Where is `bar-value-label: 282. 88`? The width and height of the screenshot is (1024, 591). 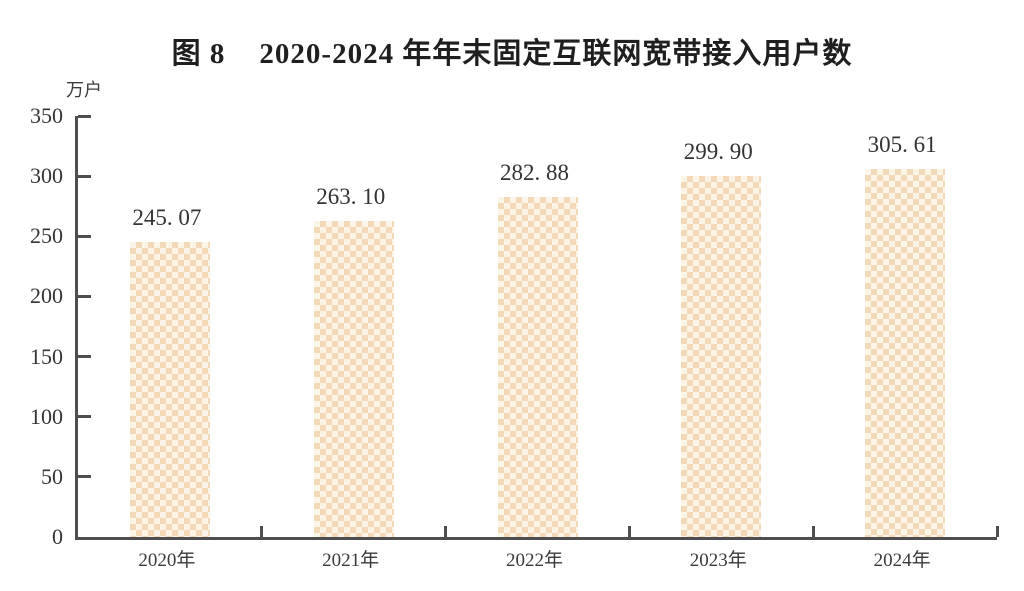
bar-value-label: 282. 88 is located at coordinates (534, 172).